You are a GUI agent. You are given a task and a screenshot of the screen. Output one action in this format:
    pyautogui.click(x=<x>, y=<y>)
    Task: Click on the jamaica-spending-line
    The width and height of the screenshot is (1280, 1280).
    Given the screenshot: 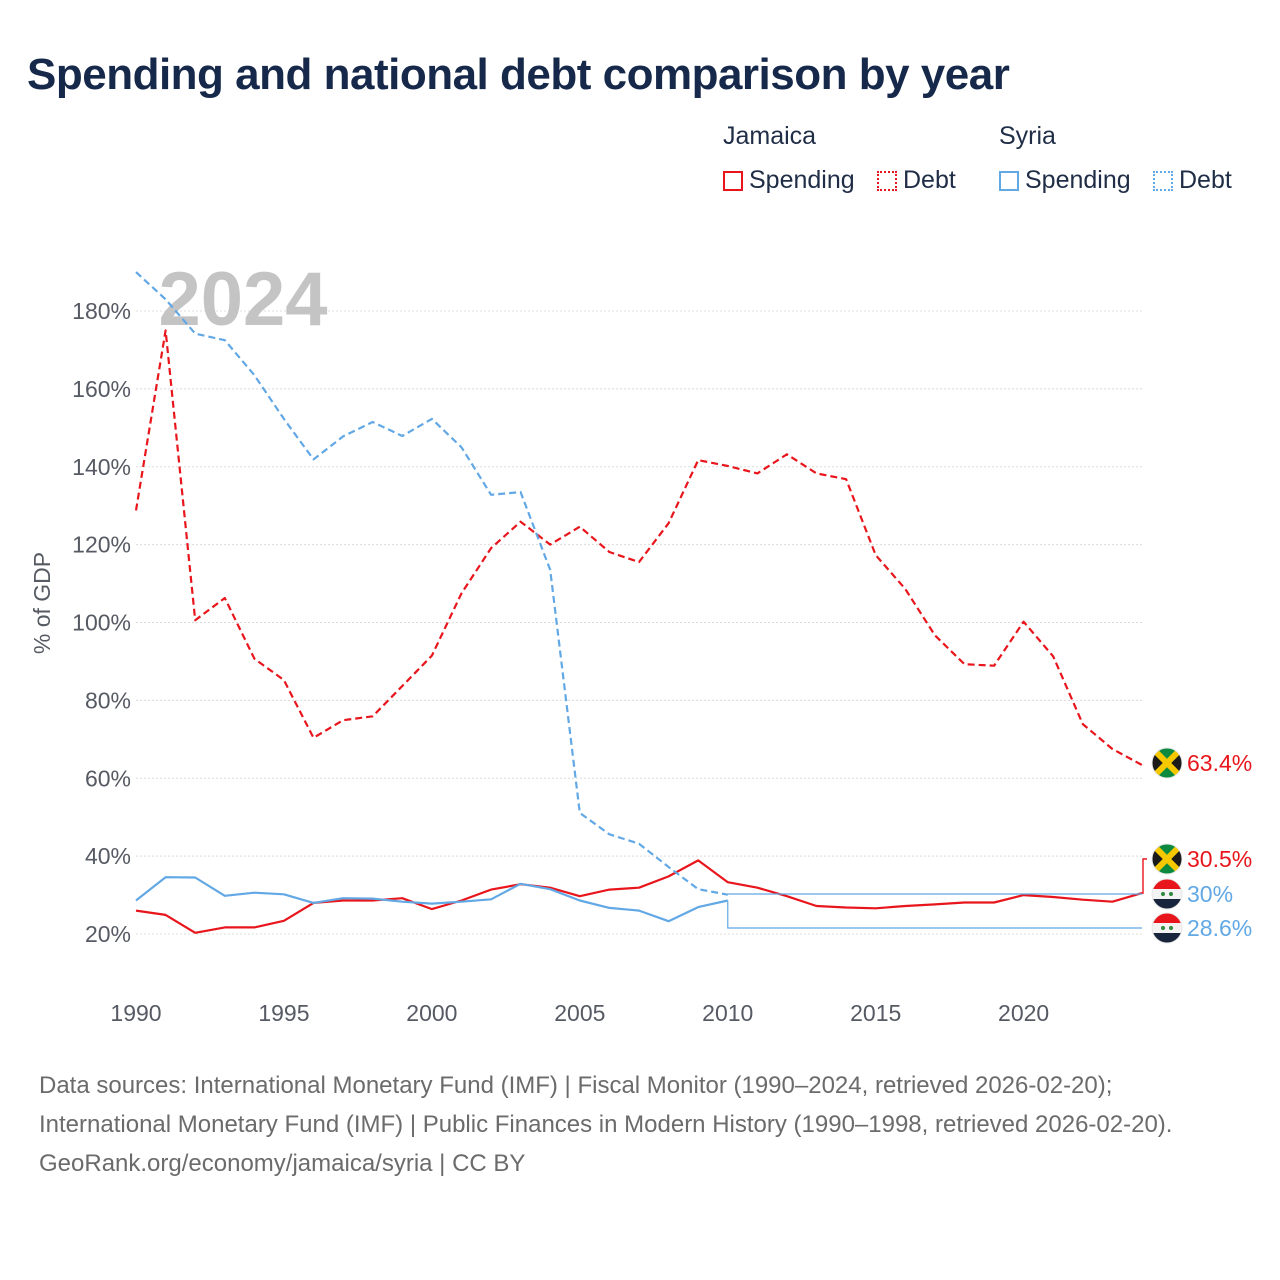 What is the action you would take?
    pyautogui.click(x=639, y=896)
    